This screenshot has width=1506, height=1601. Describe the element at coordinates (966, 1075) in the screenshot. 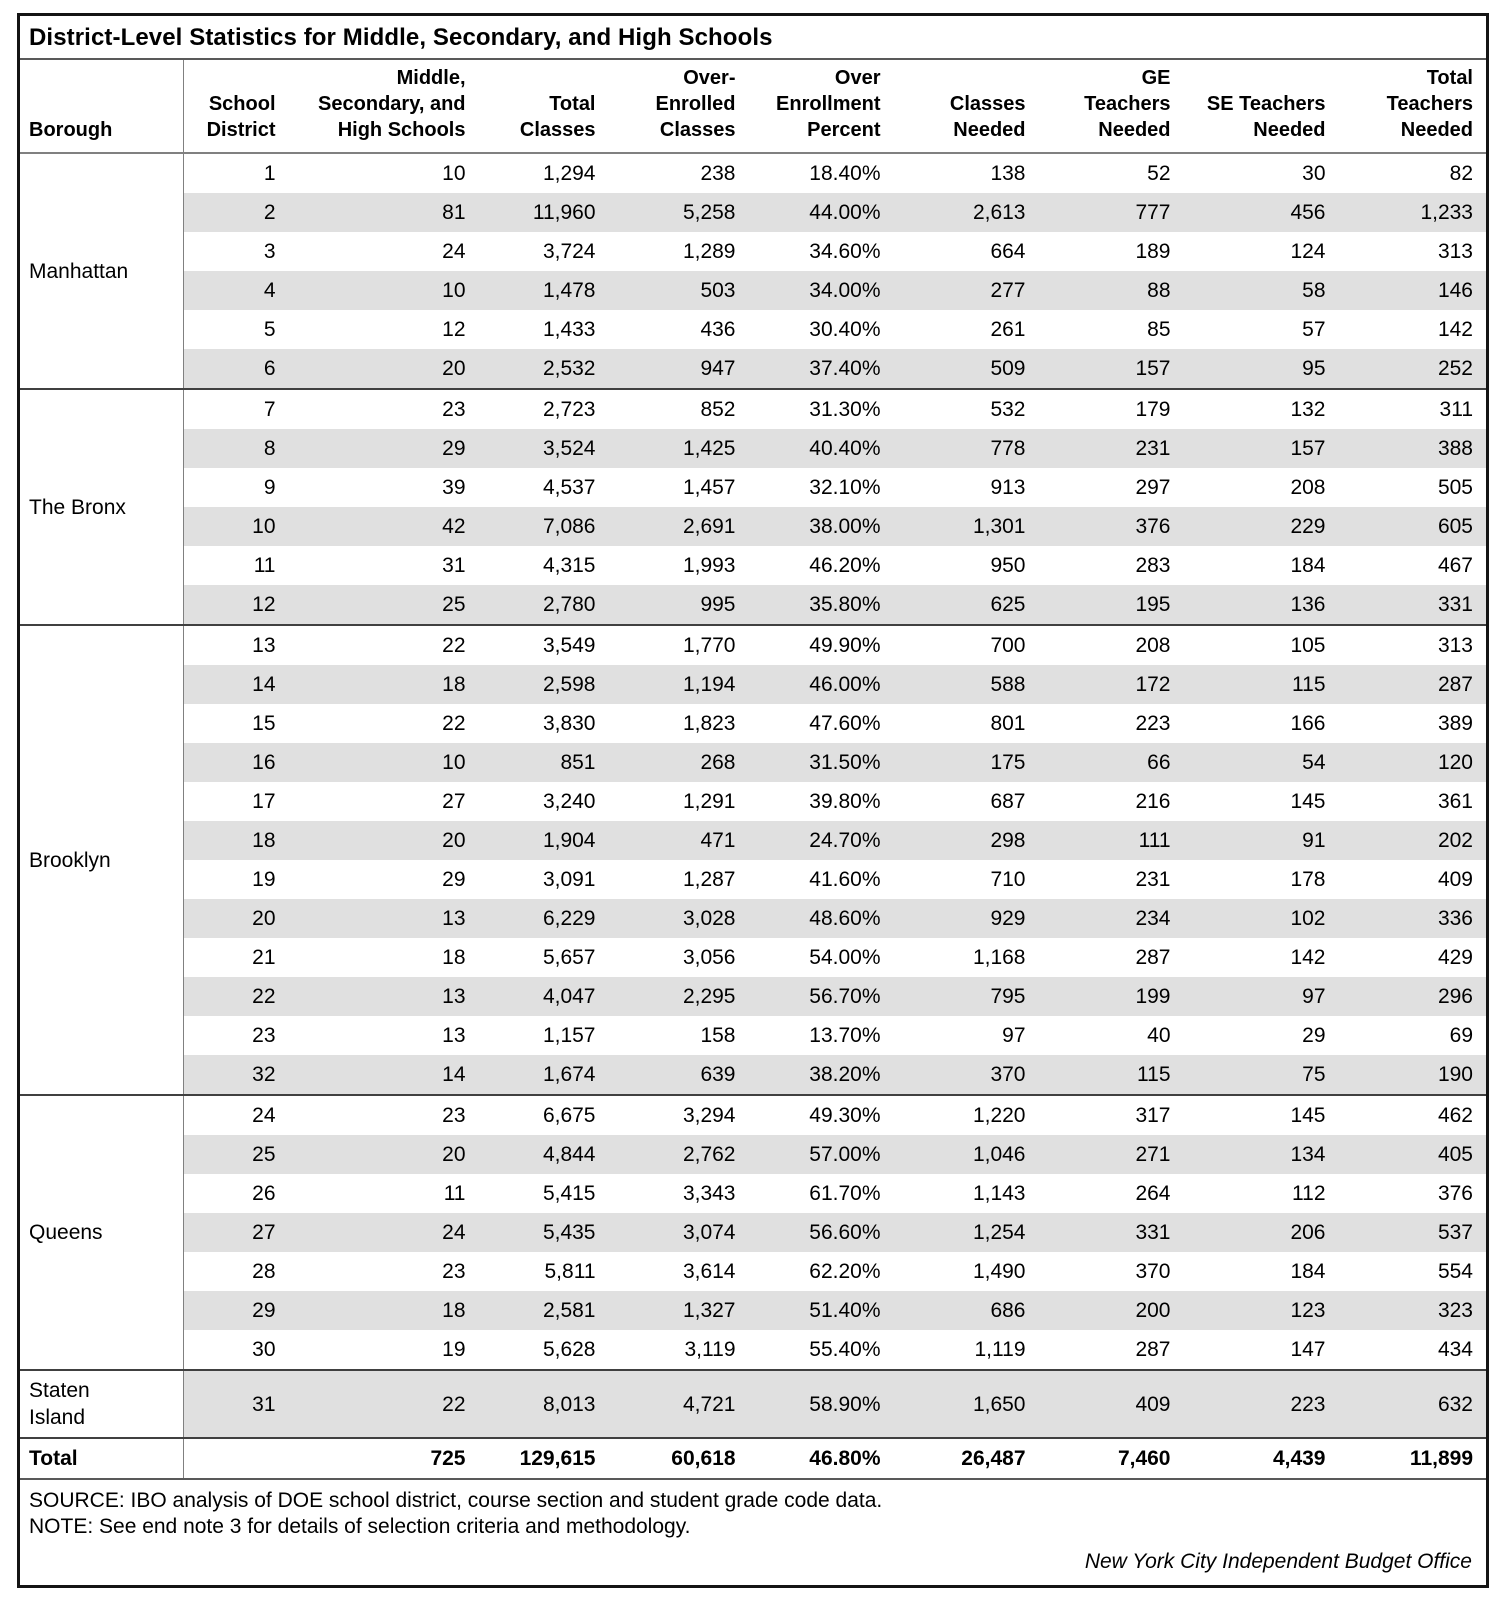

I see `value-cell: 370` at that location.